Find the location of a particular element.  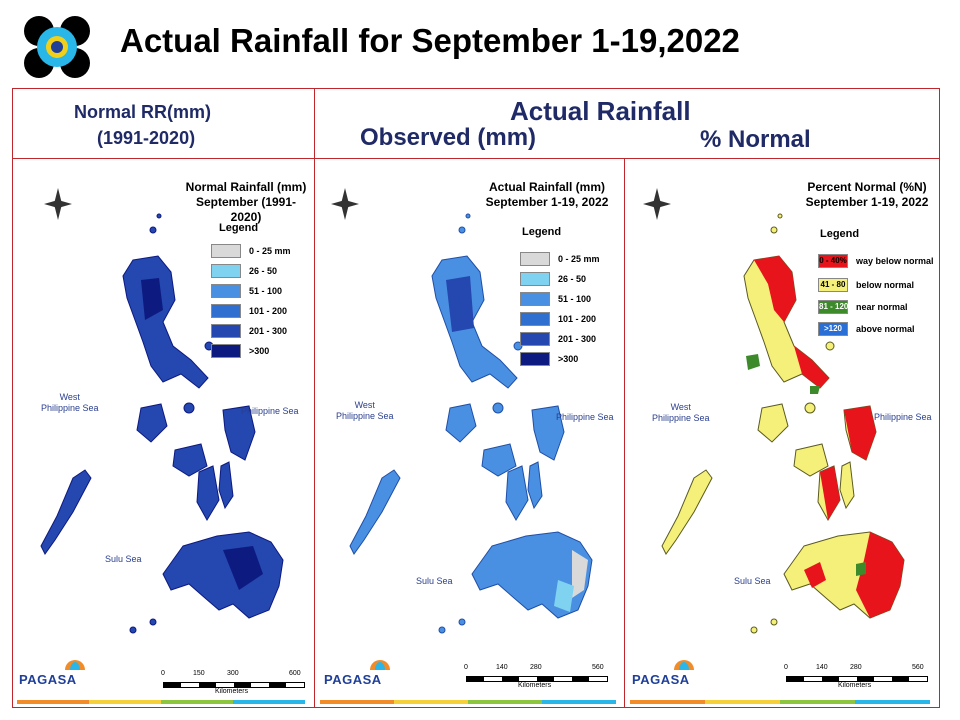

map-title-line1: Normal Rainfall (mm) is located at coordinates (246, 187).